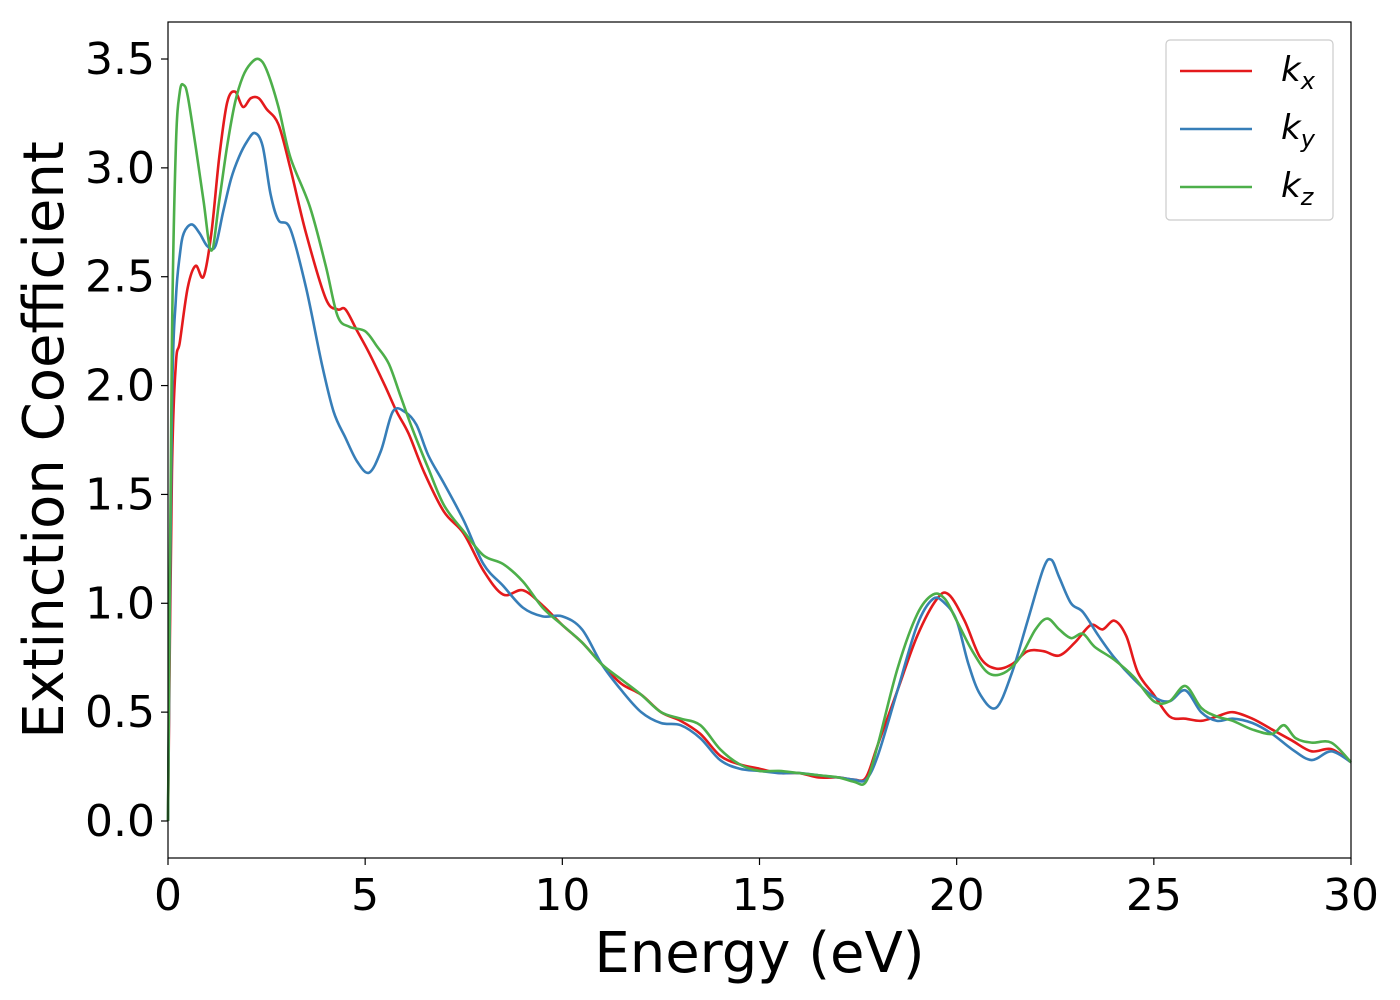 This screenshot has width=1400, height=1000. Describe the element at coordinates (44, 440) in the screenshot. I see `y-axis-label: Extinction Coefficient` at that location.